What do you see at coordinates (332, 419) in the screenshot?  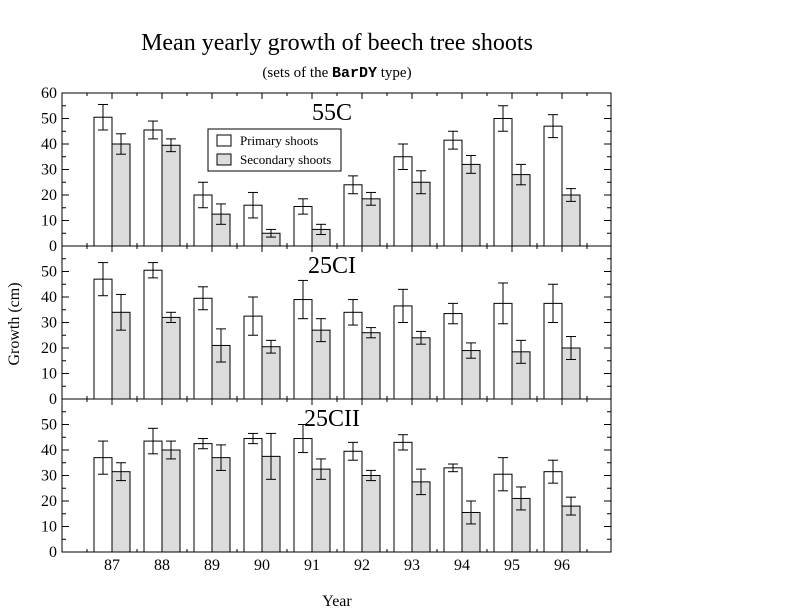 I see `panel-label-3: 25CII` at bounding box center [332, 419].